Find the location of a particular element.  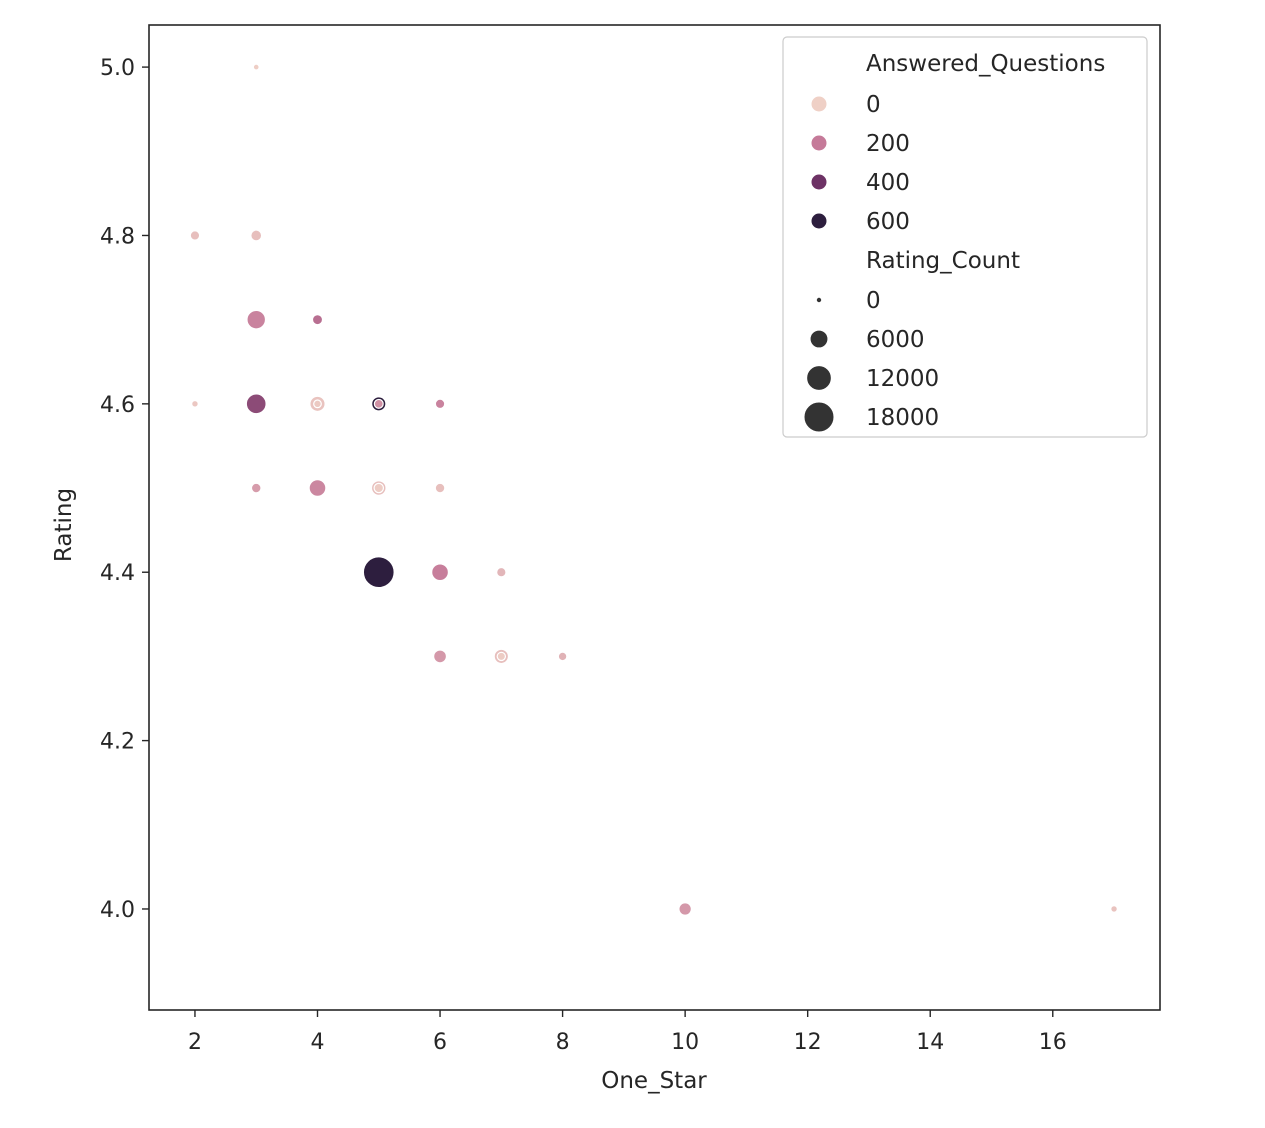

x-axis-label: One_Star is located at coordinates (654, 1081).